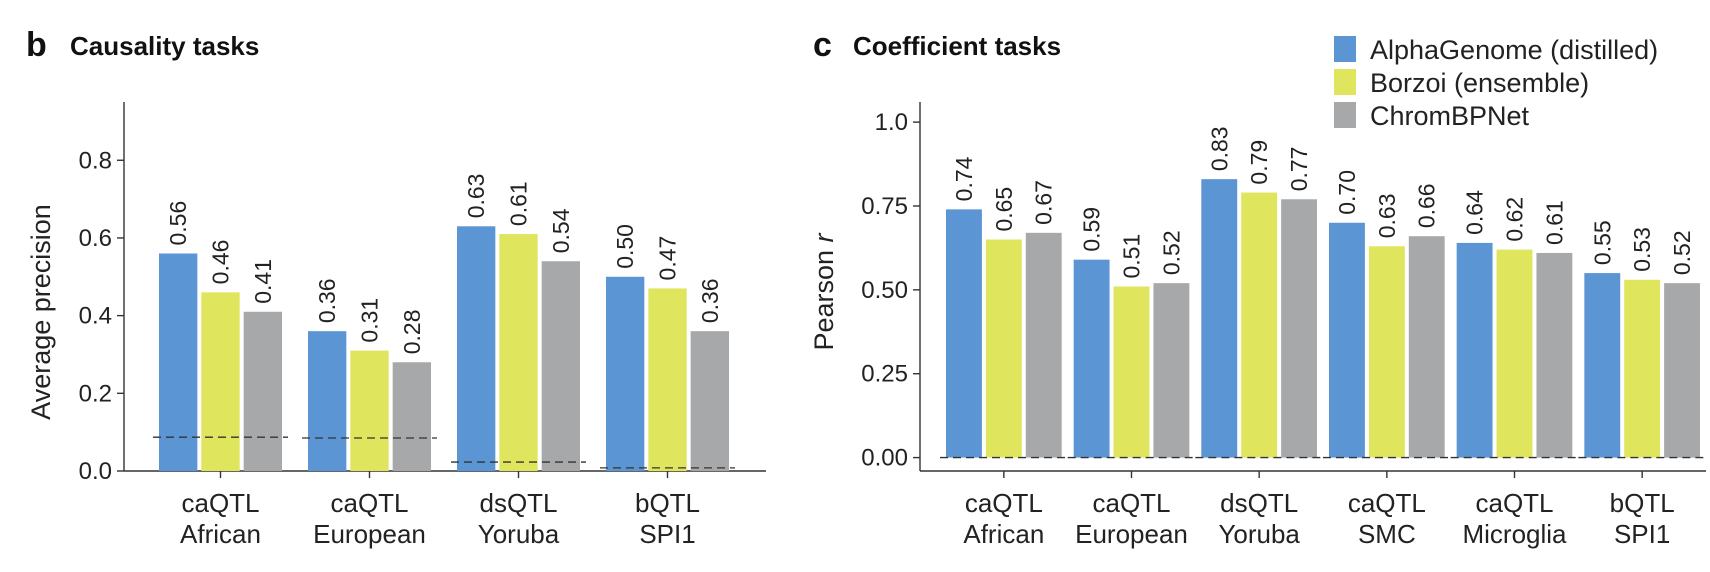 The width and height of the screenshot is (1710, 572). Describe the element at coordinates (263, 281) in the screenshot. I see `data-label: 0.41` at that location.